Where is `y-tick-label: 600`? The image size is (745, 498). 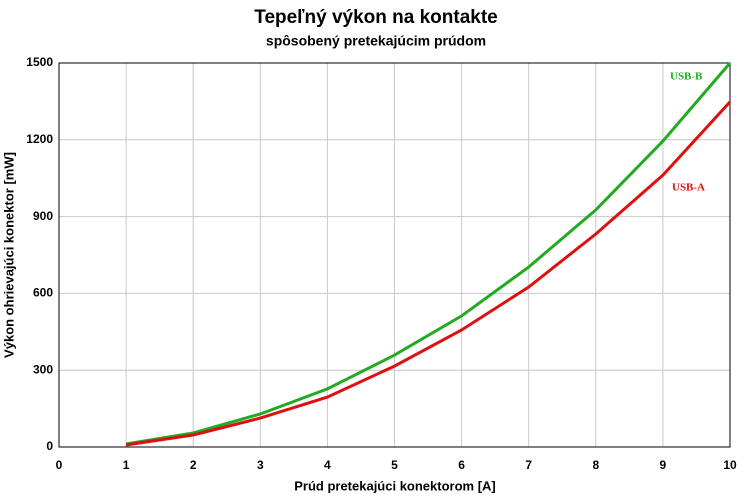
y-tick-label: 600 is located at coordinates (43, 293).